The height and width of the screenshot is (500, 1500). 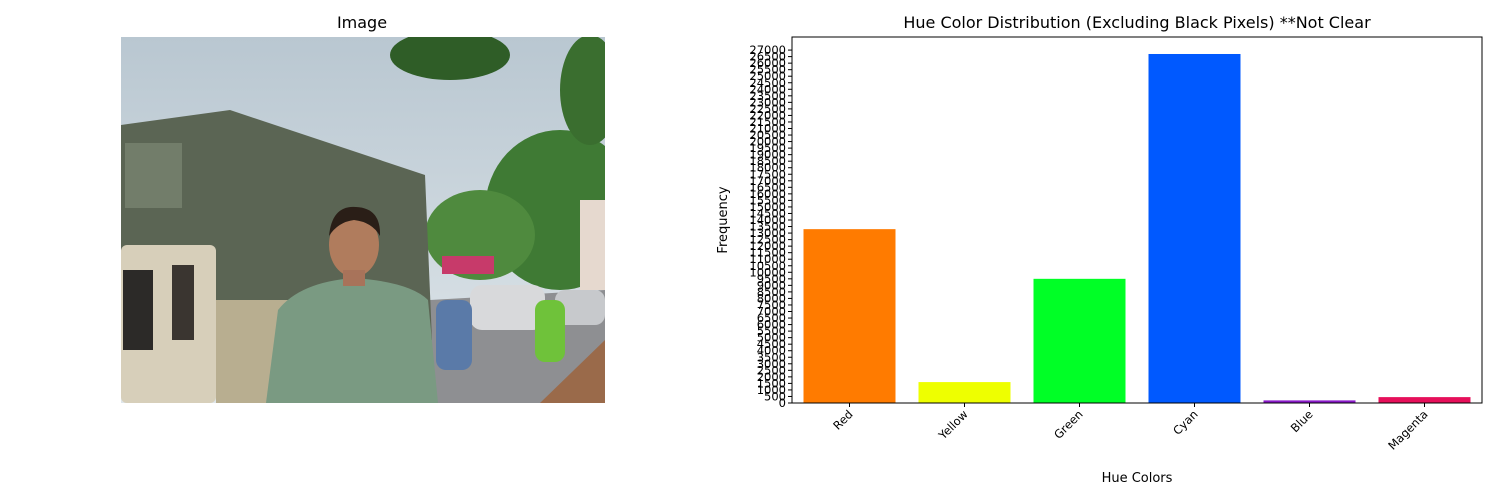 What do you see at coordinates (767, 83) in the screenshot?
I see `y-tick-label: 24500` at bounding box center [767, 83].